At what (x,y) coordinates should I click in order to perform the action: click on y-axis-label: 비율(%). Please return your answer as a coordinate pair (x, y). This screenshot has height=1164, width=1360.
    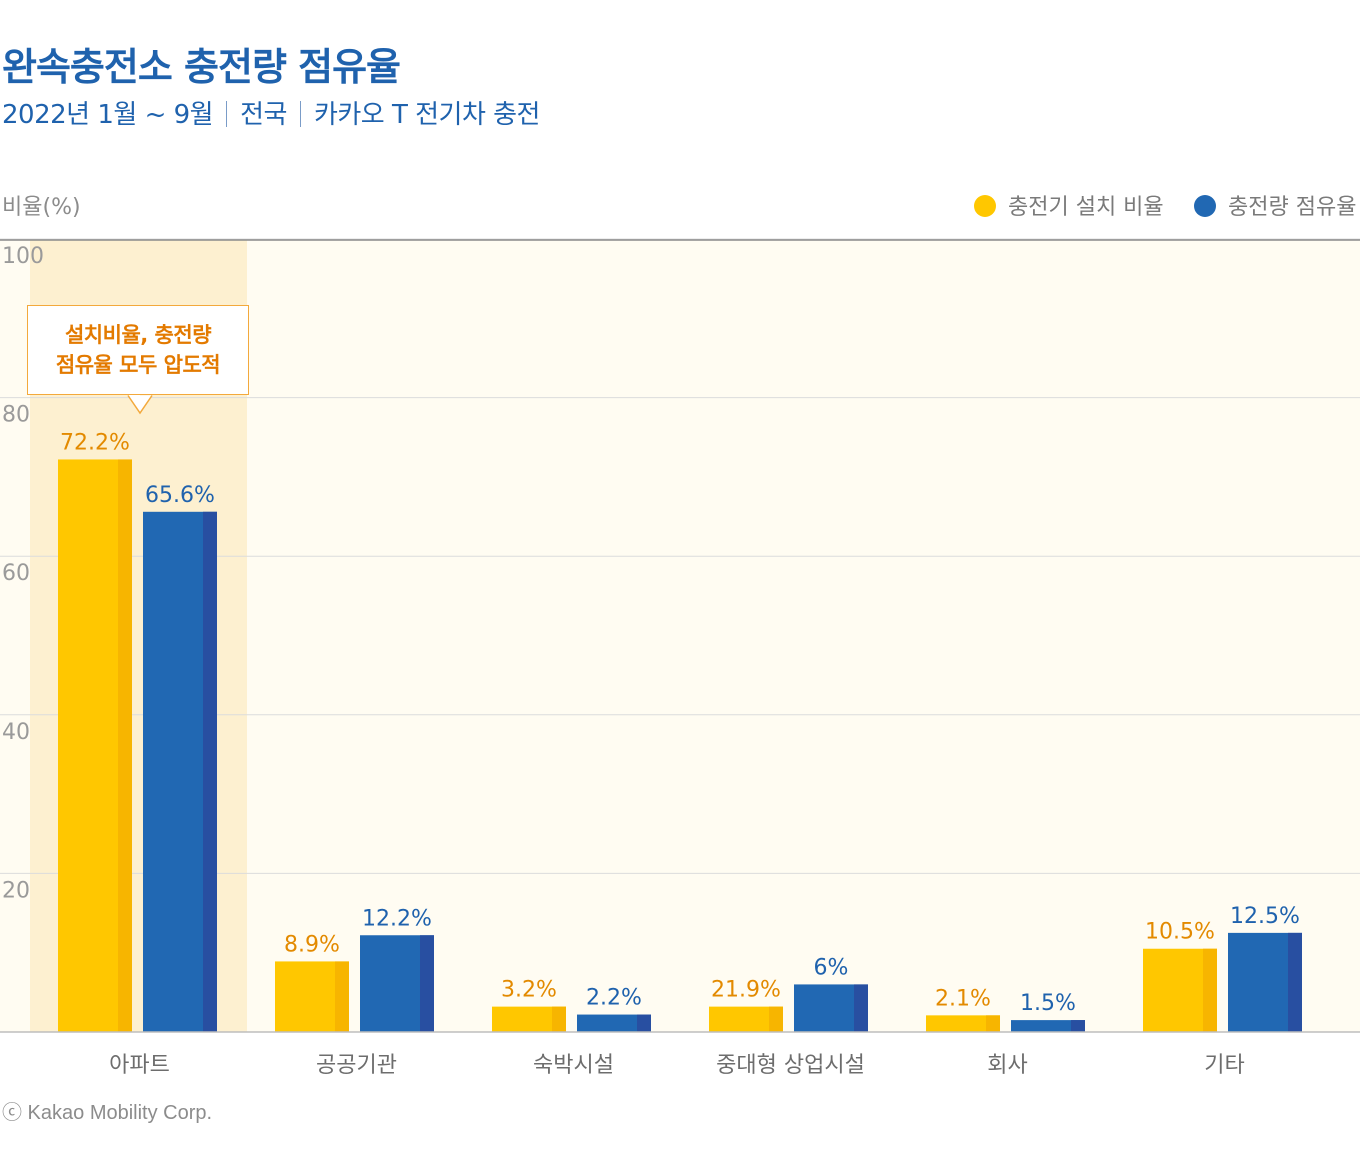
    Looking at the image, I should click on (41, 207).